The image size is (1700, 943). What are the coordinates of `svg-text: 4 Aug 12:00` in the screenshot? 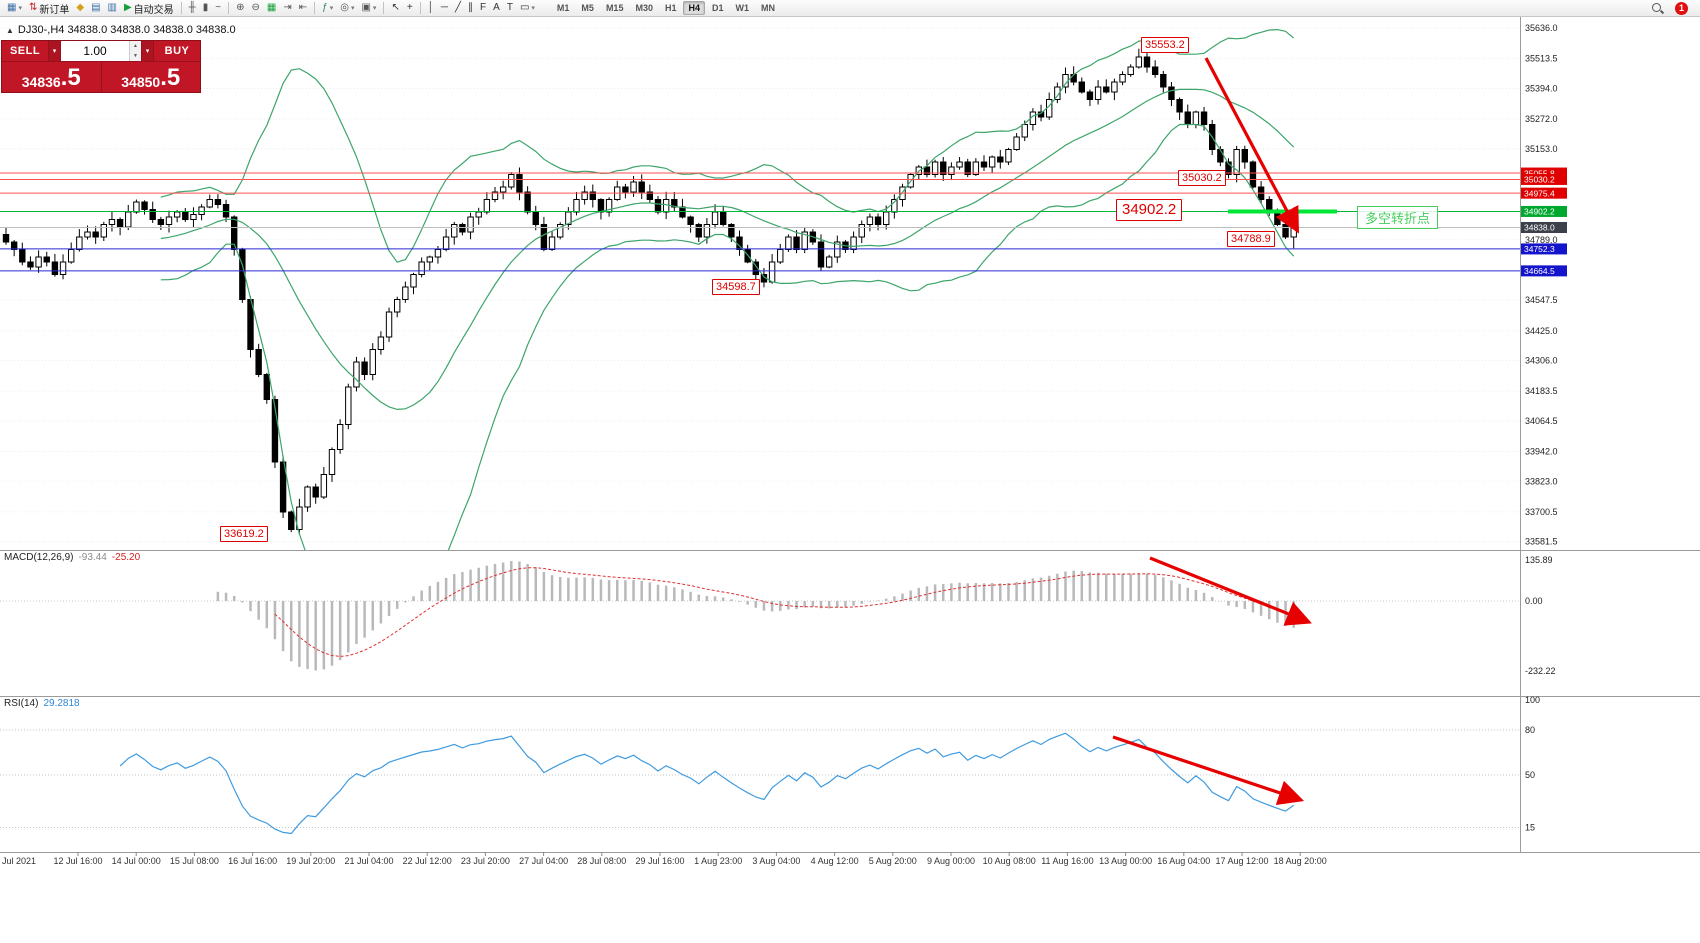 It's located at (835, 861).